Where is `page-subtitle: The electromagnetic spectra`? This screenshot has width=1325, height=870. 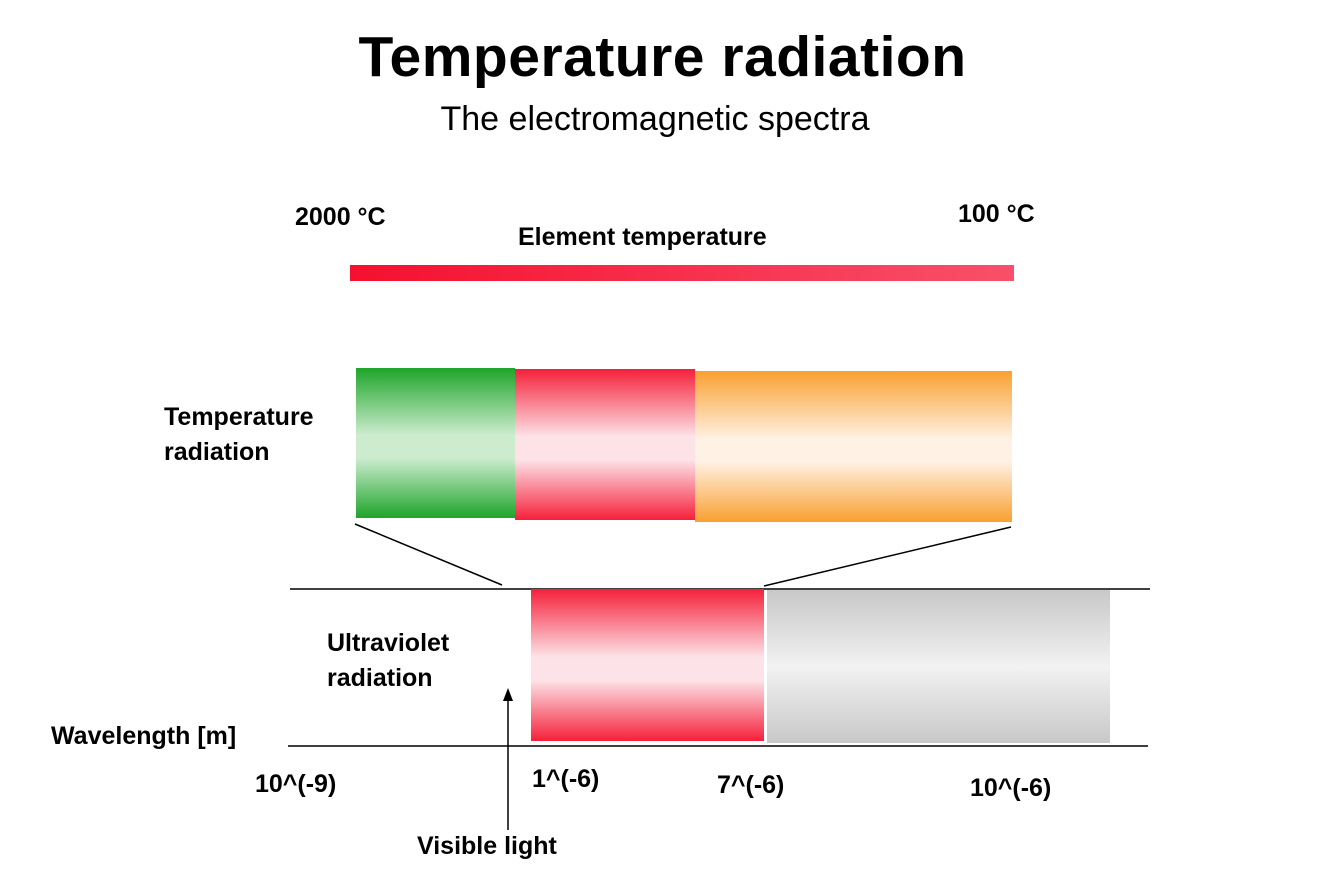 page-subtitle: The electromagnetic spectra is located at coordinates (655, 119).